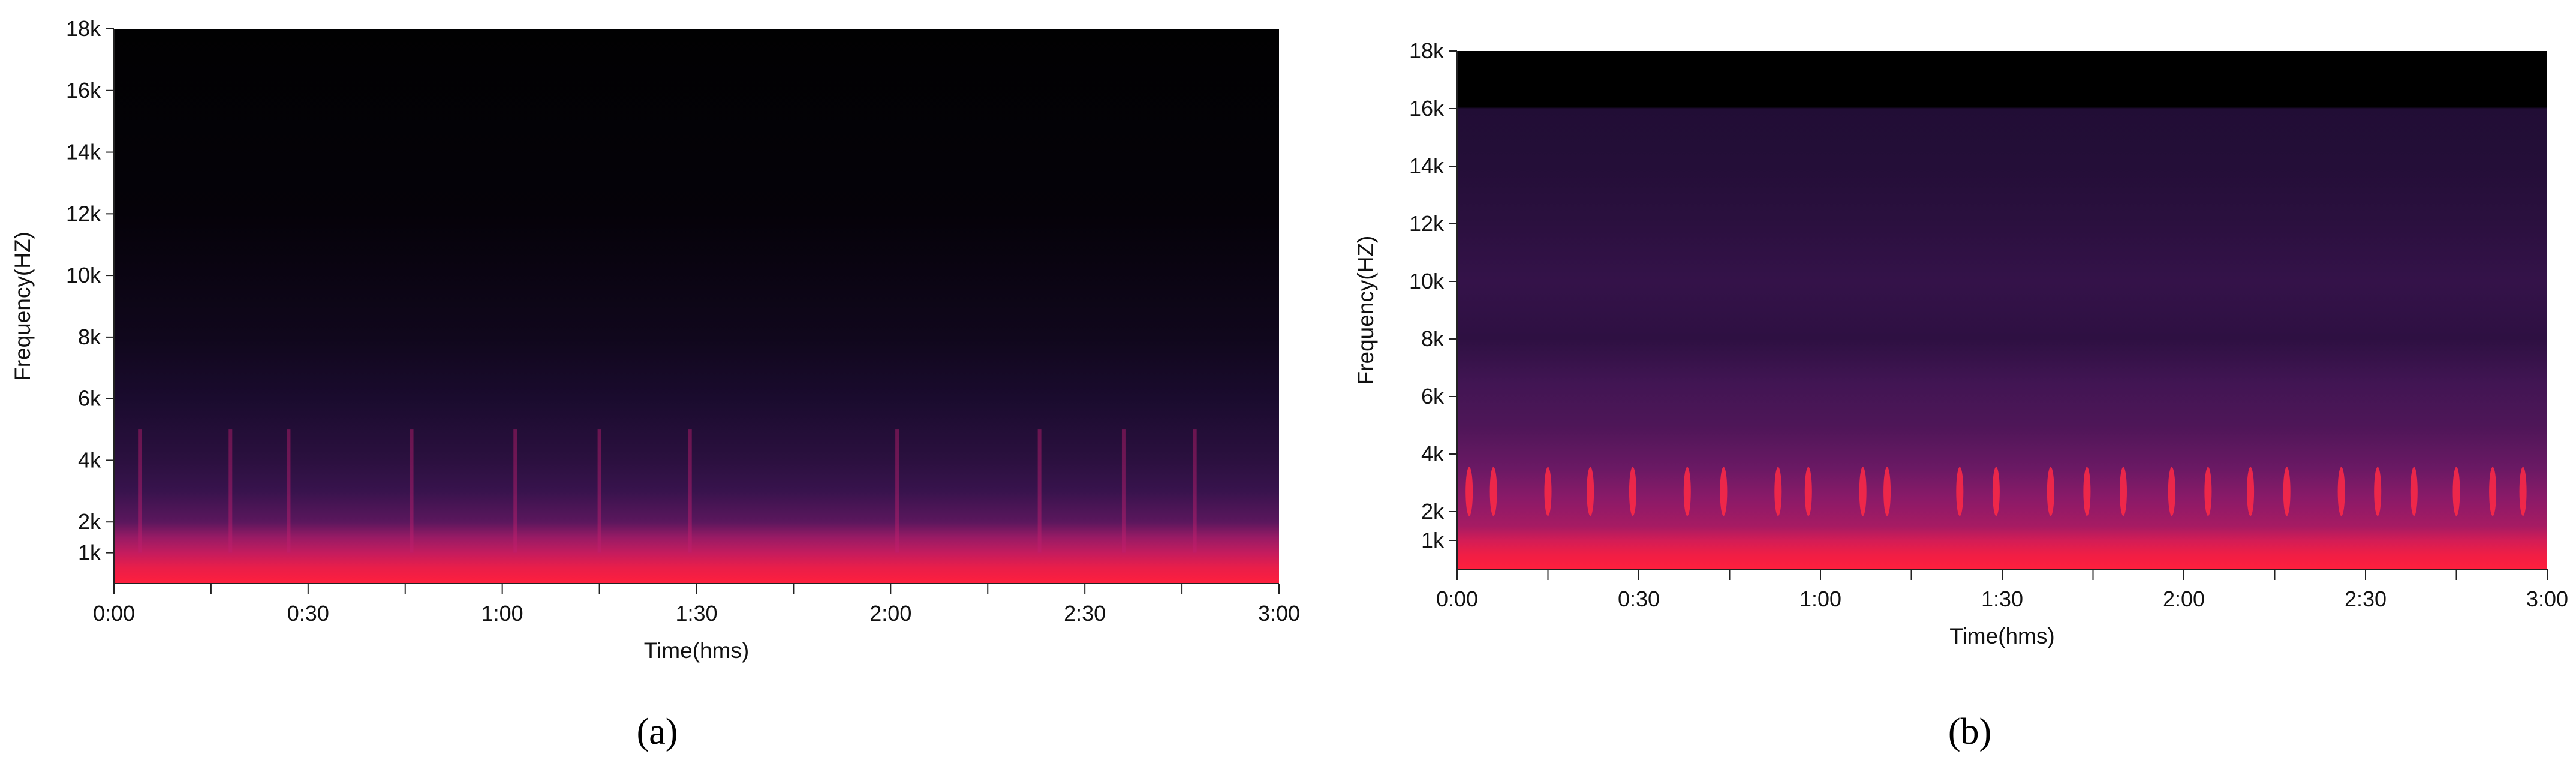  Describe the element at coordinates (1365, 310) in the screenshot. I see `y-axis-title-b: Frequency(HZ)` at that location.